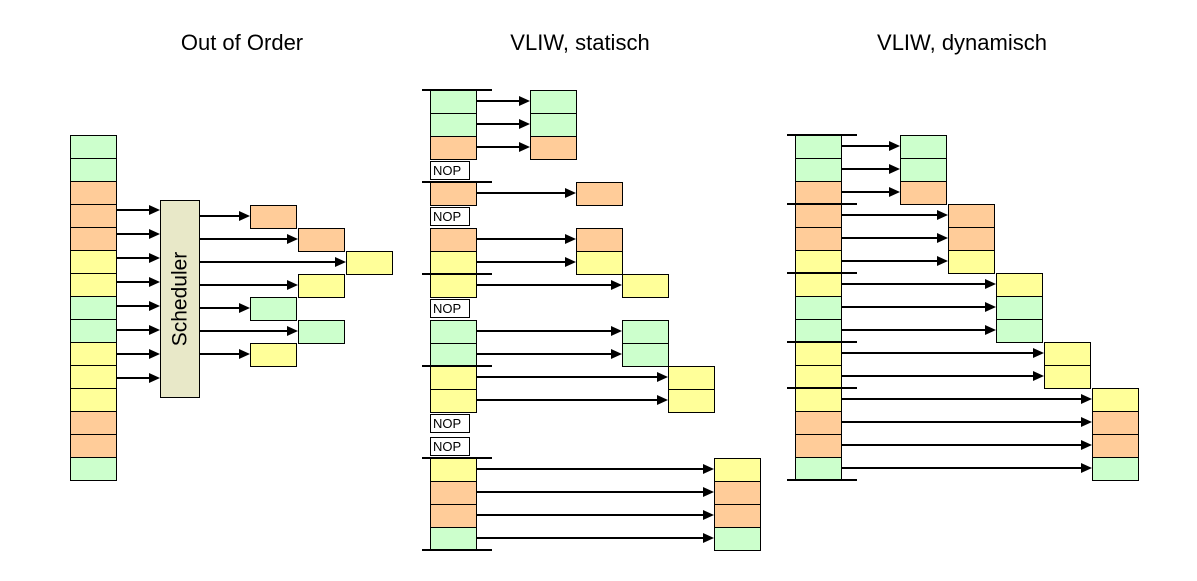  I want to click on scheduler-label: Scheduler, so click(179, 299).